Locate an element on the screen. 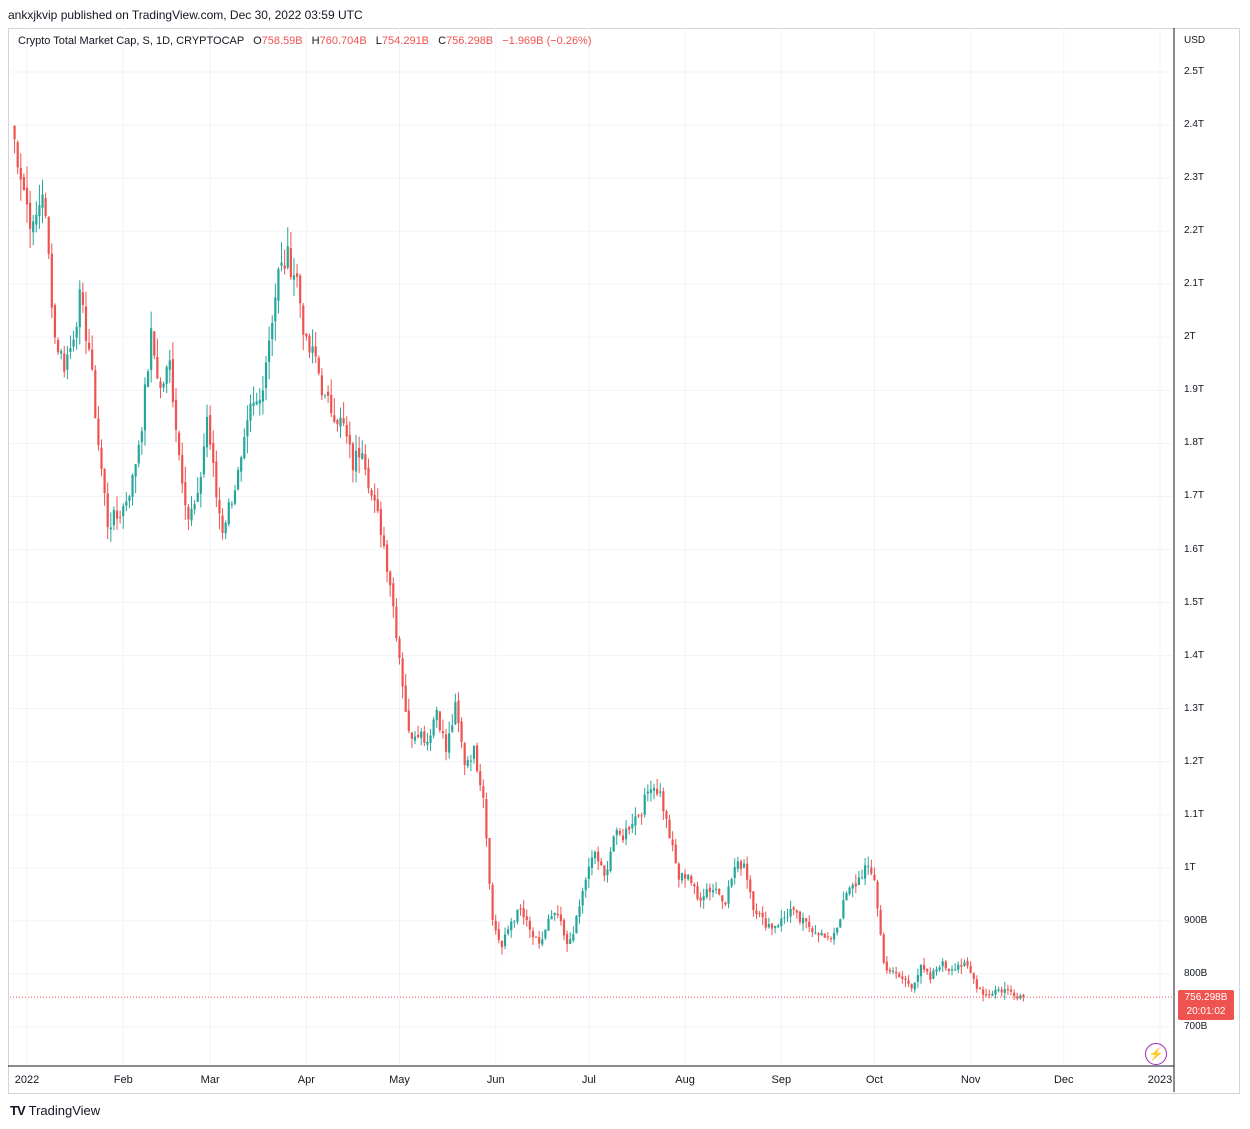 This screenshot has width=1250, height=1129. price-tick-label: 1T is located at coordinates (1190, 867).